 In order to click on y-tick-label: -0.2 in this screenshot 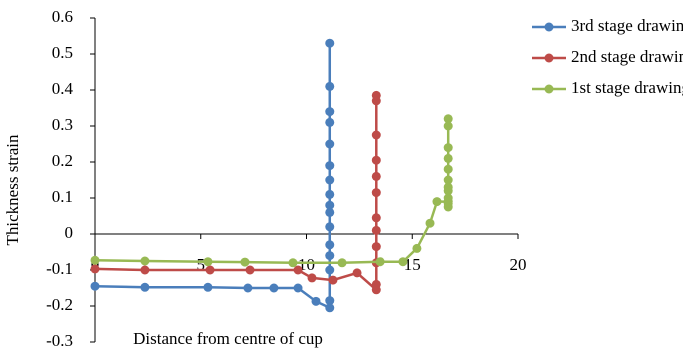, I will do `click(59, 304)`.